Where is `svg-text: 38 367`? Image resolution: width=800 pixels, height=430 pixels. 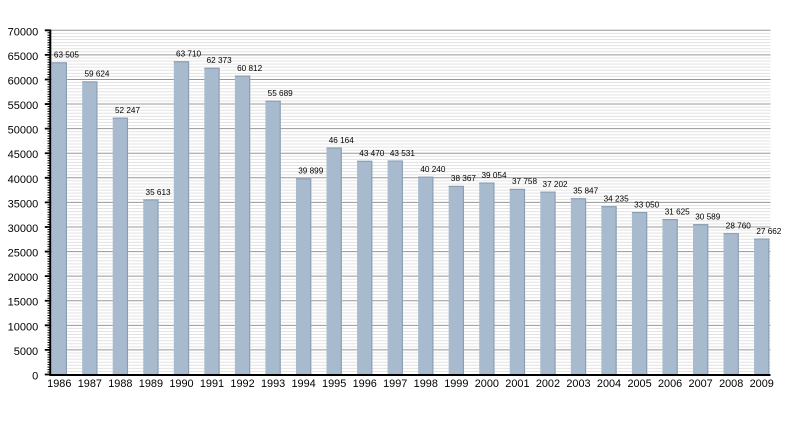 svg-text: 38 367 is located at coordinates (463, 178).